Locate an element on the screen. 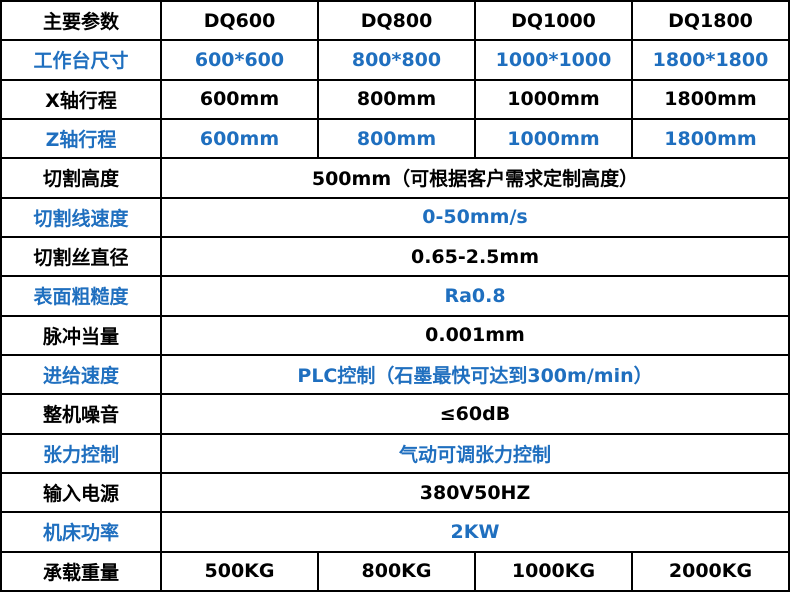 The height and width of the screenshot is (592, 790). table-row: 整机噪音 ≤60dB is located at coordinates (395, 414).